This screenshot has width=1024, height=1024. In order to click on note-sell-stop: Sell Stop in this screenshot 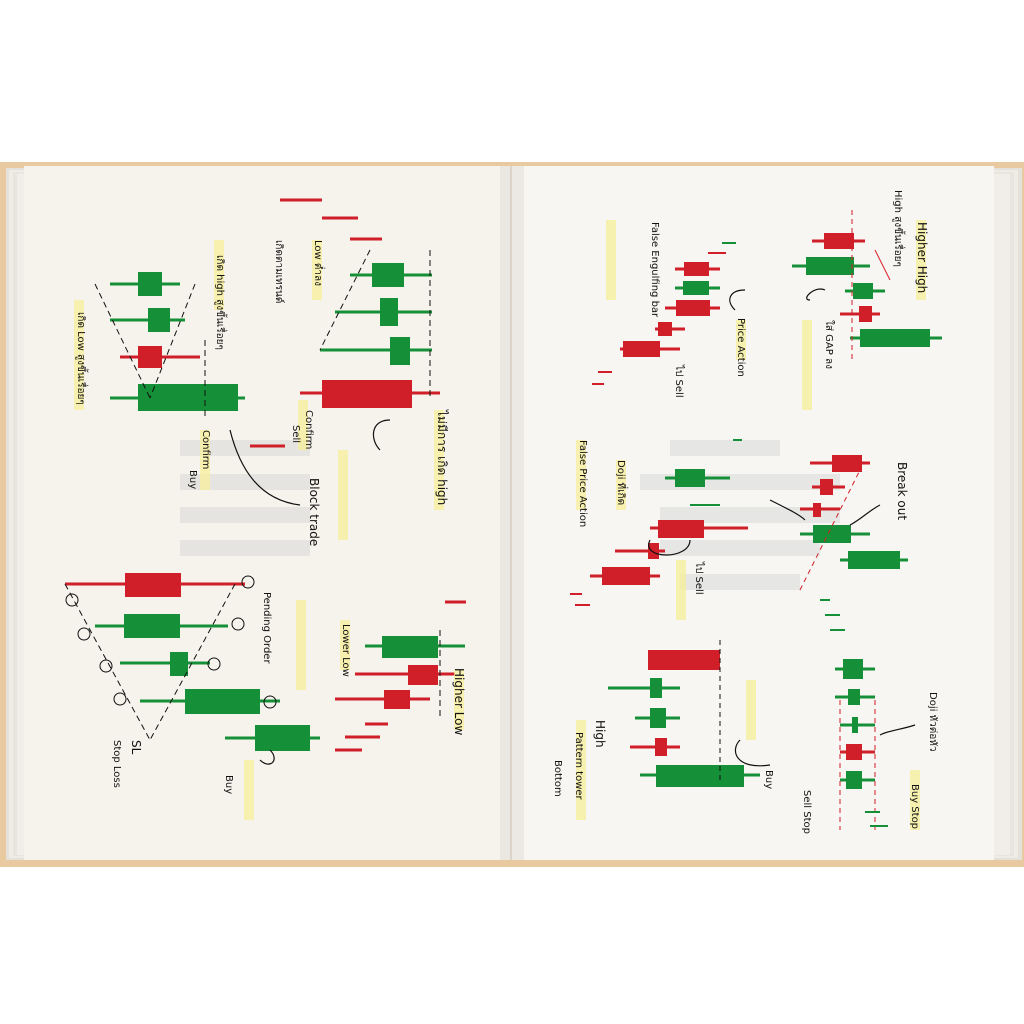, I will do `click(806, 812)`.